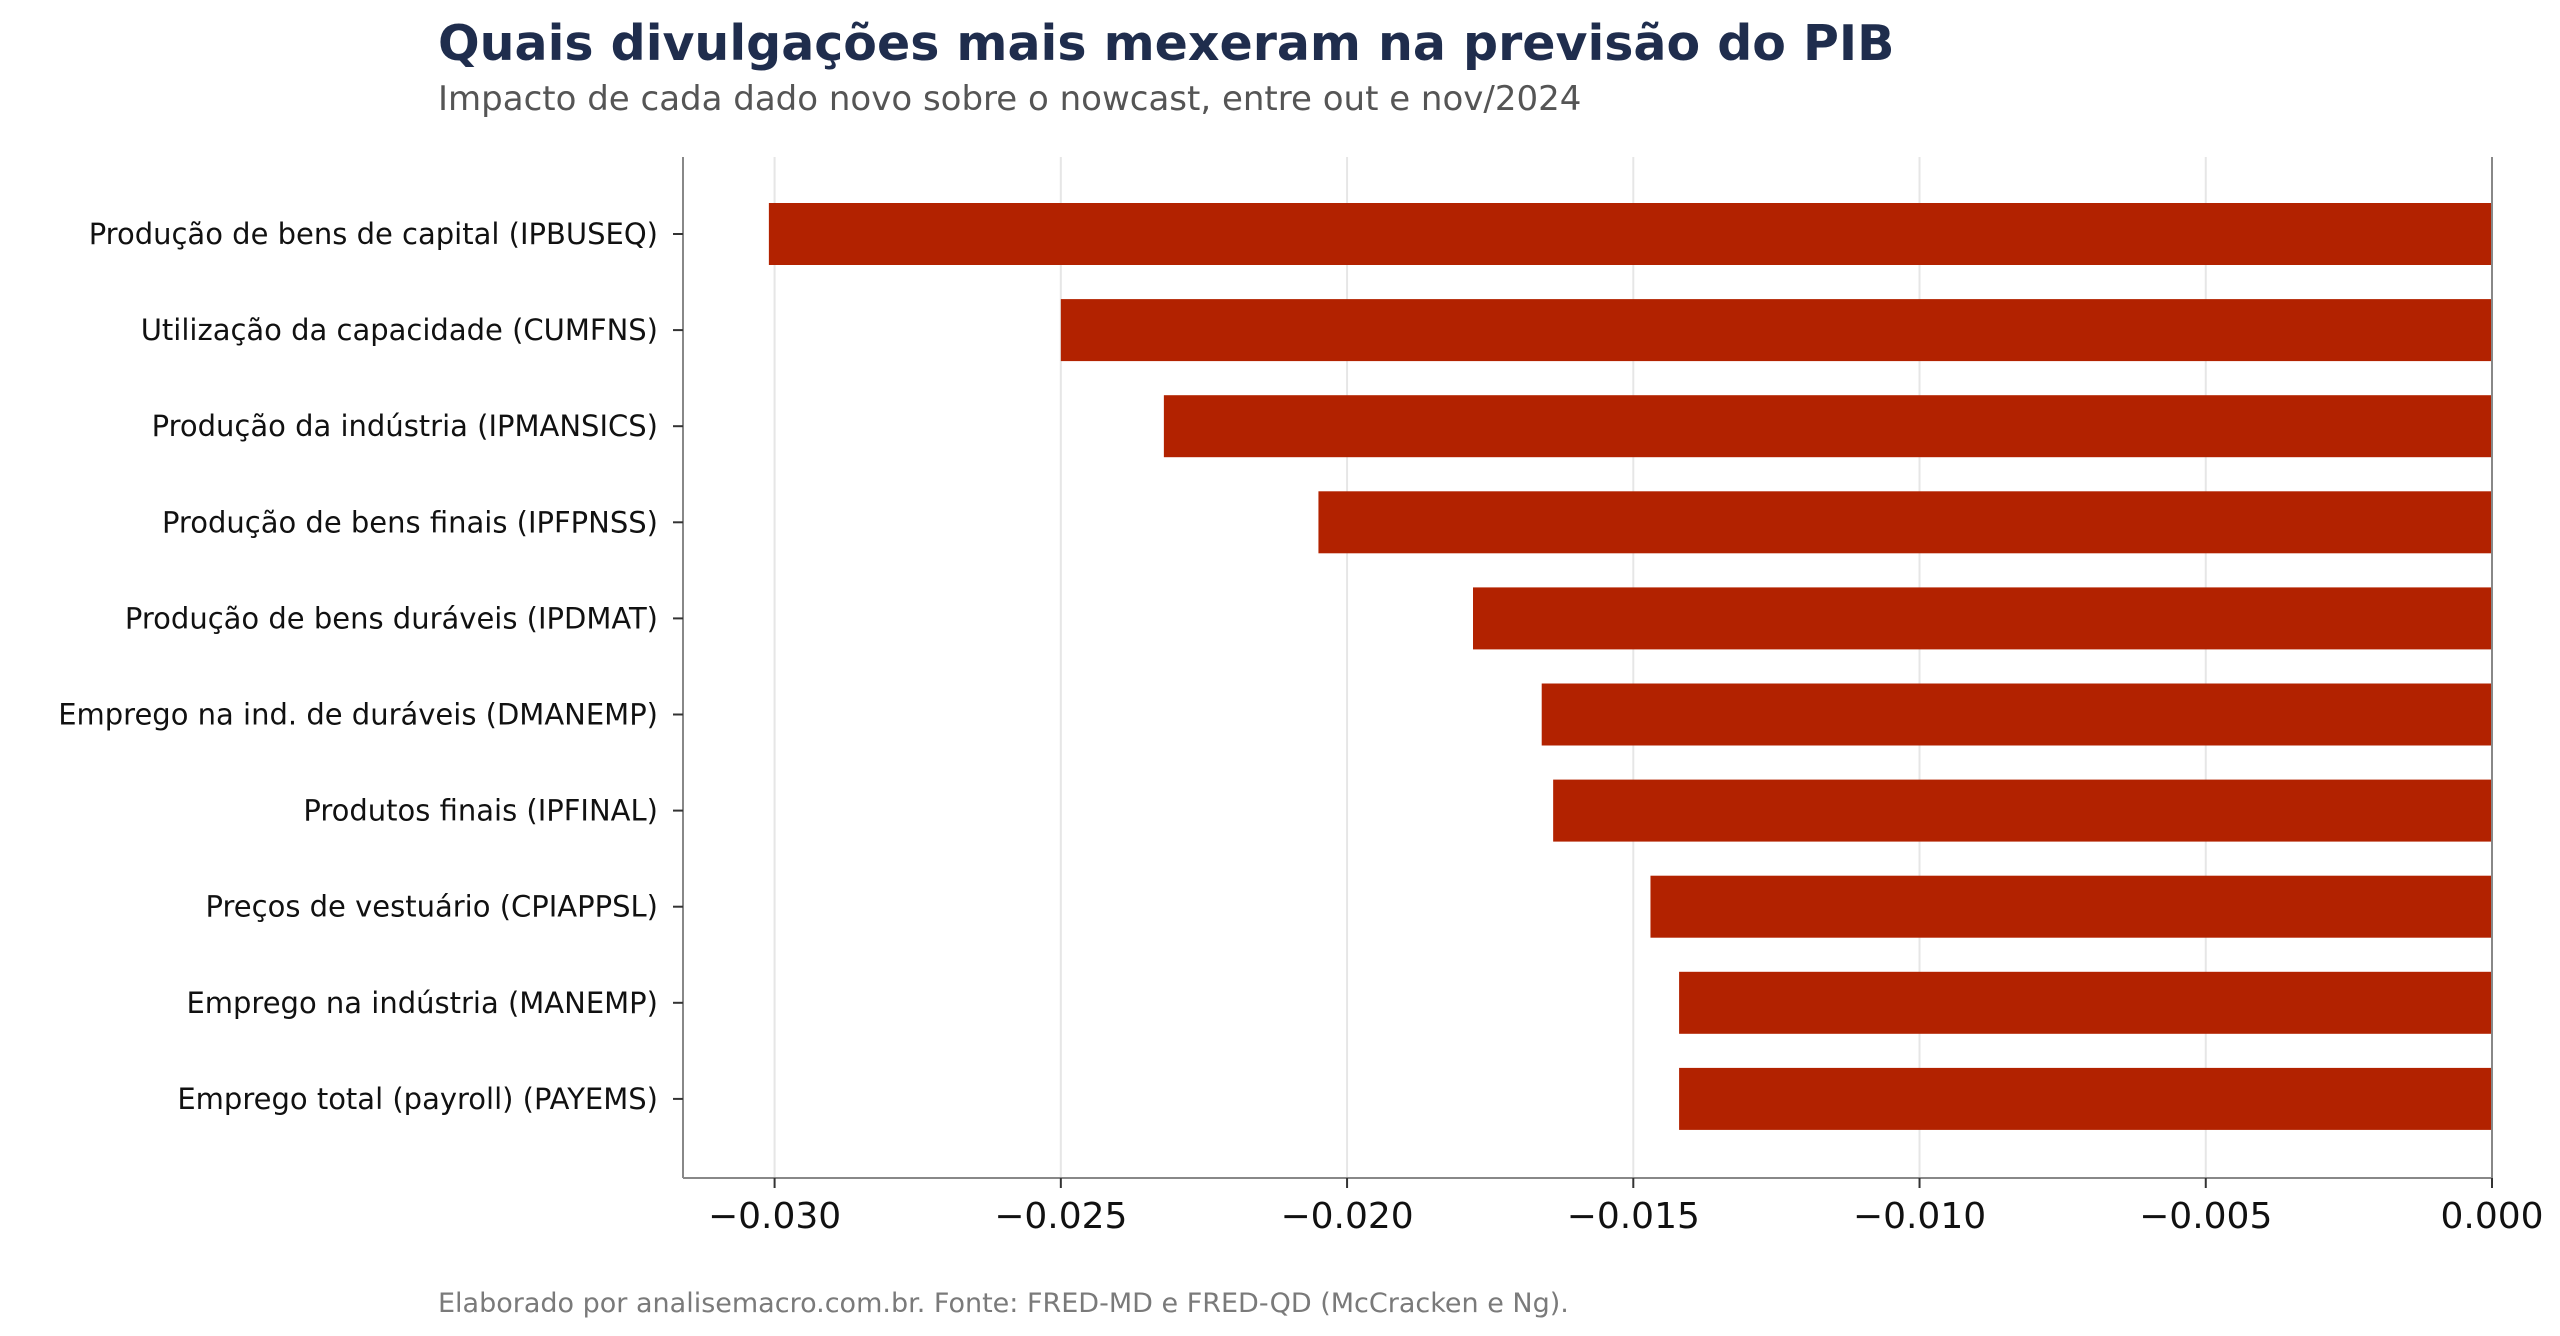 This screenshot has height=1336, width=2560. Describe the element at coordinates (480, 811) in the screenshot. I see `category-label: Produtos finais (IPFINAL)` at that location.